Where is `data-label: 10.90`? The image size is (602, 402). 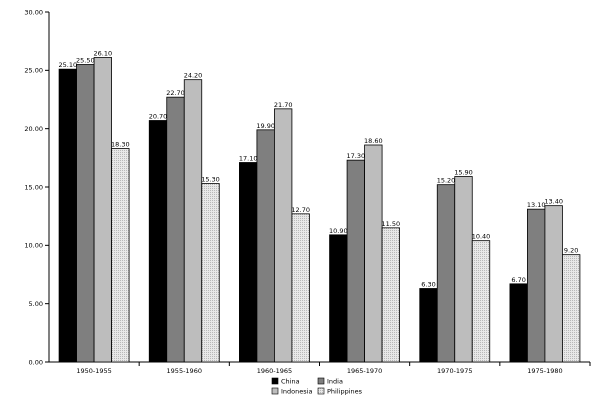 data-label: 10.90 is located at coordinates (338, 231).